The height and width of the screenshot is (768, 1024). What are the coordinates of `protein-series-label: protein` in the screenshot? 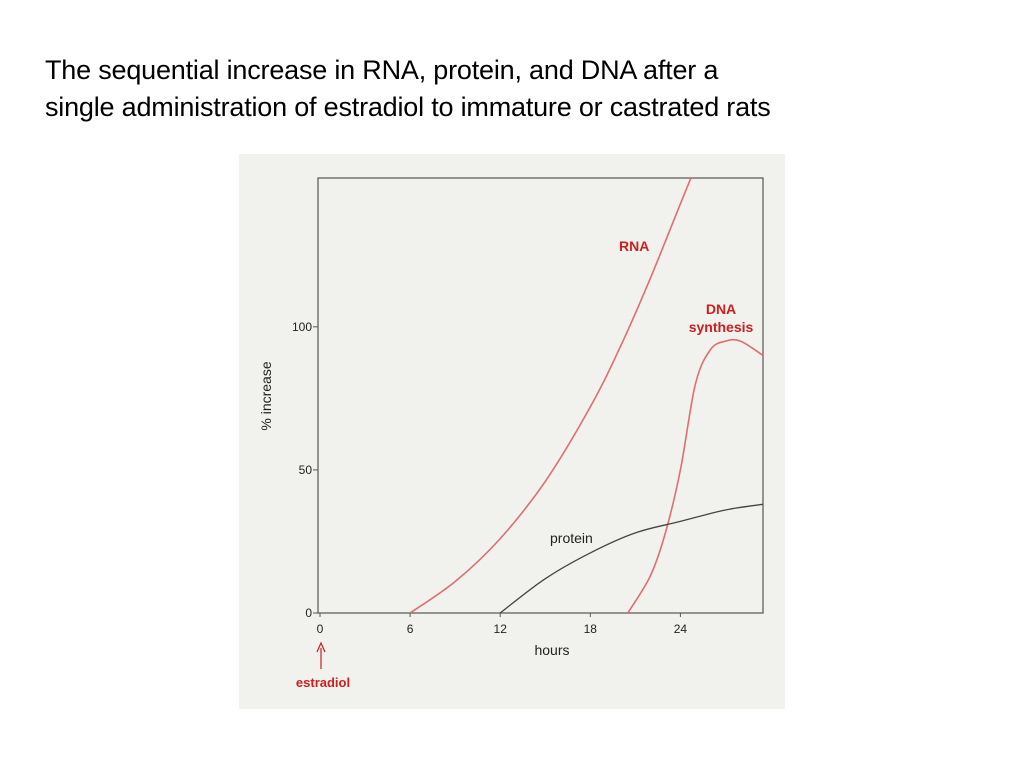 It's located at (571, 538).